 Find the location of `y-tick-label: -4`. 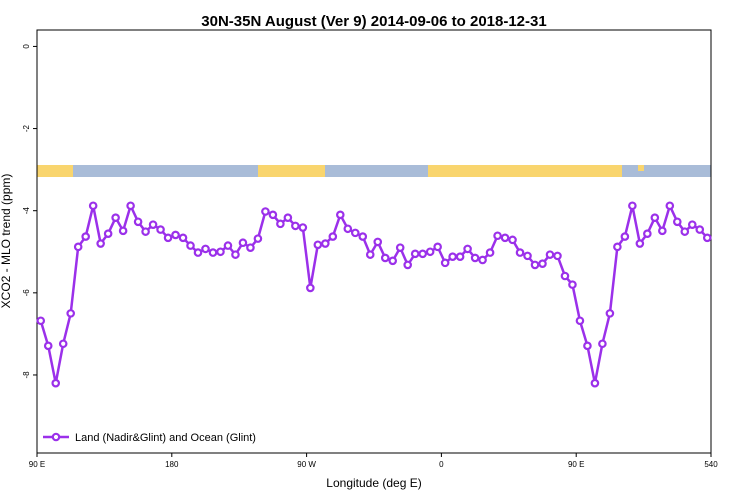

y-tick-label: -4 is located at coordinates (26, 211).